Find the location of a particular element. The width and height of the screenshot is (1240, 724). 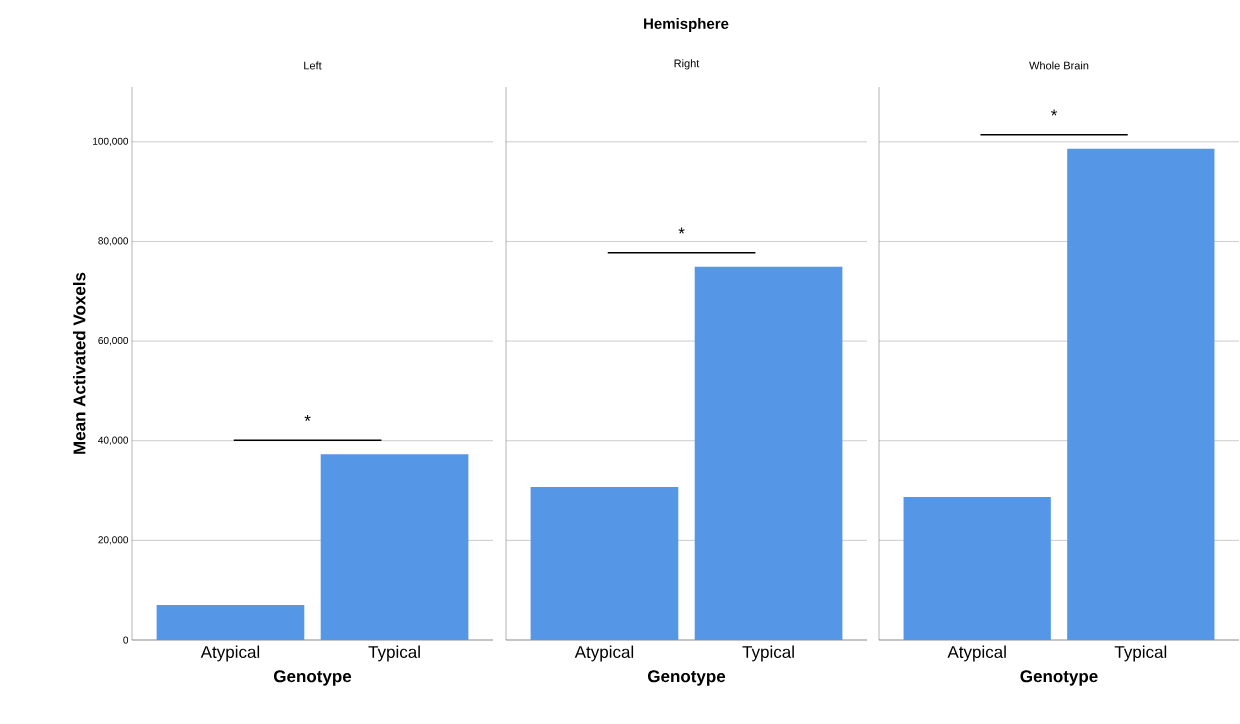

chart-subtitle: Left is located at coordinates (313, 65).